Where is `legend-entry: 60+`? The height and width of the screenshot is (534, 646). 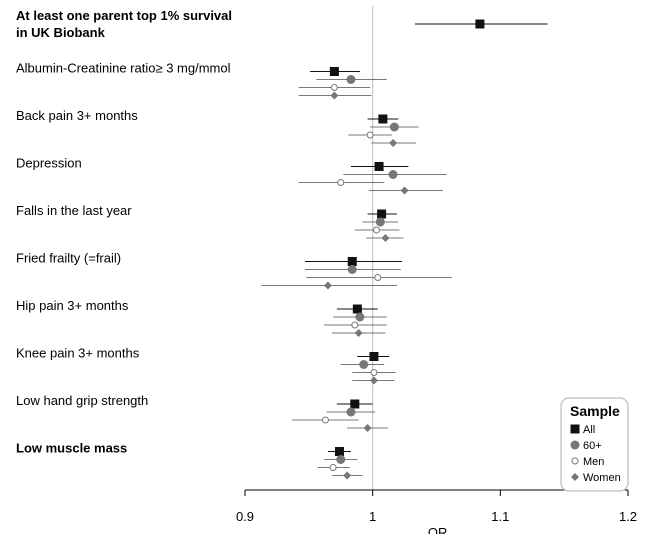
legend-entry: 60+ is located at coordinates (586, 446).